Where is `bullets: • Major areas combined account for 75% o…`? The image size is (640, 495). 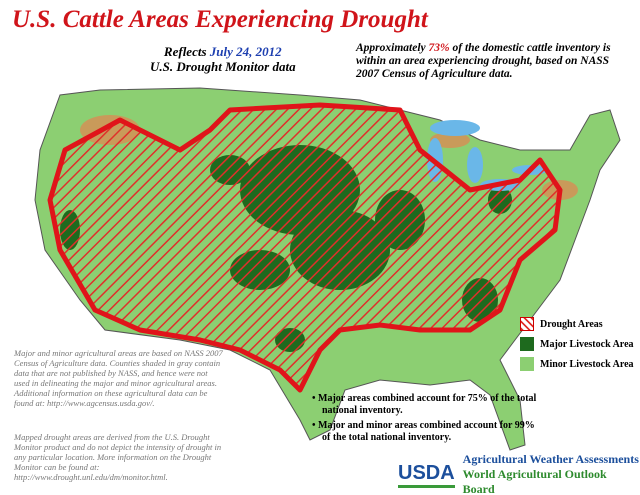
bullets: • Major areas combined account for 75% o… is located at coordinates (427, 420).